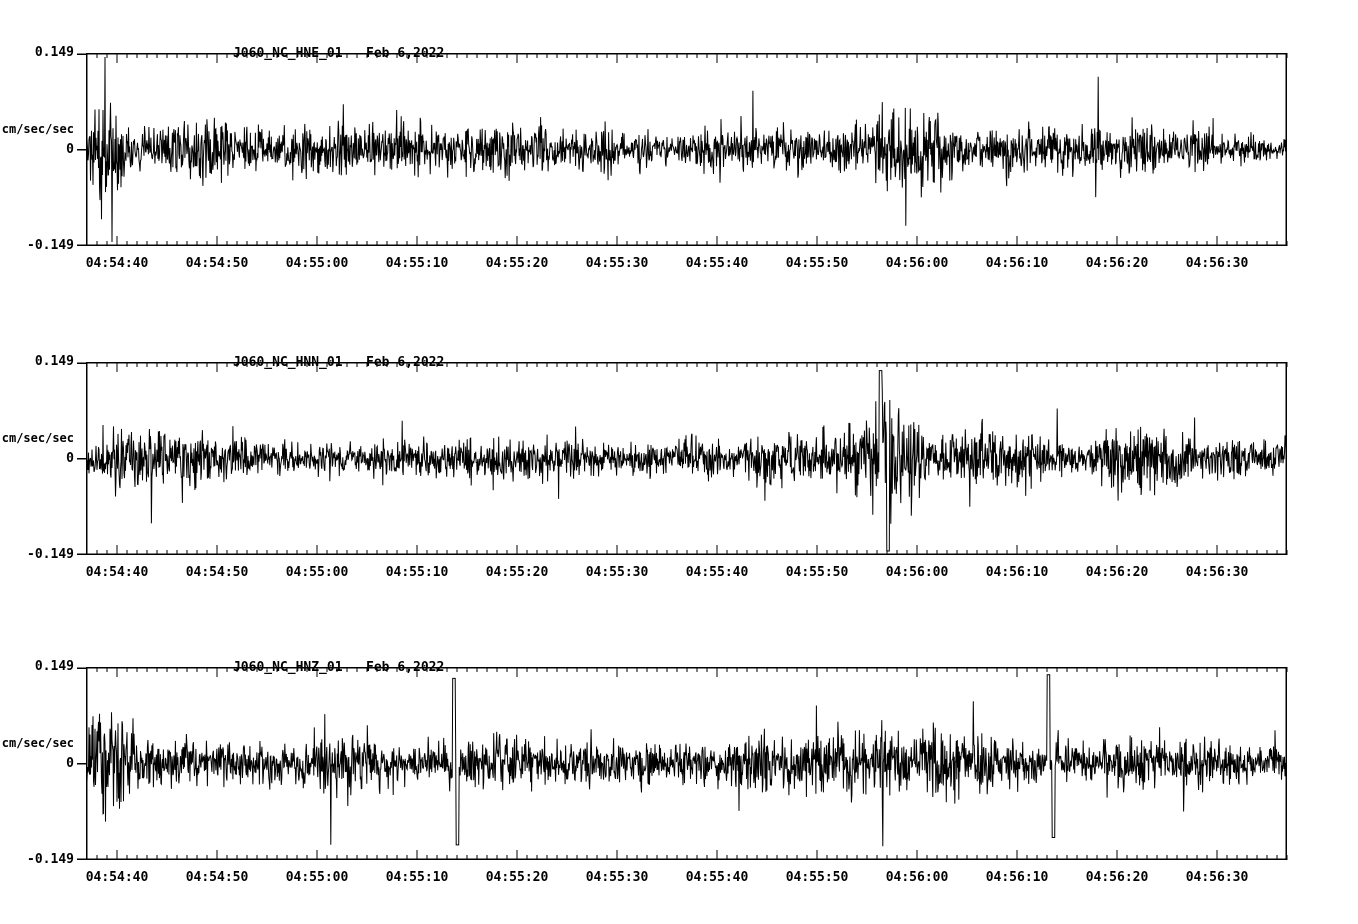 The width and height of the screenshot is (1358, 924). Describe the element at coordinates (37, 742) in the screenshot. I see `y-axis-unit-label-hnz: cm/sec/sec` at that location.